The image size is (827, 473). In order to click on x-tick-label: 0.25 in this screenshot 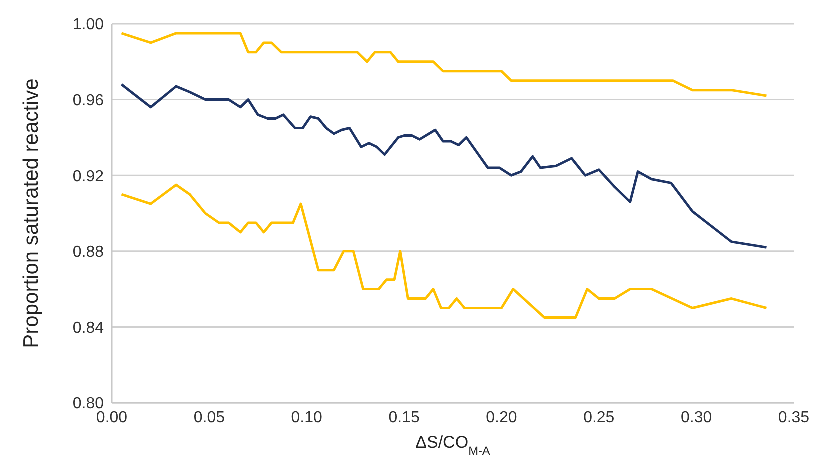, I will do `click(599, 417)`.